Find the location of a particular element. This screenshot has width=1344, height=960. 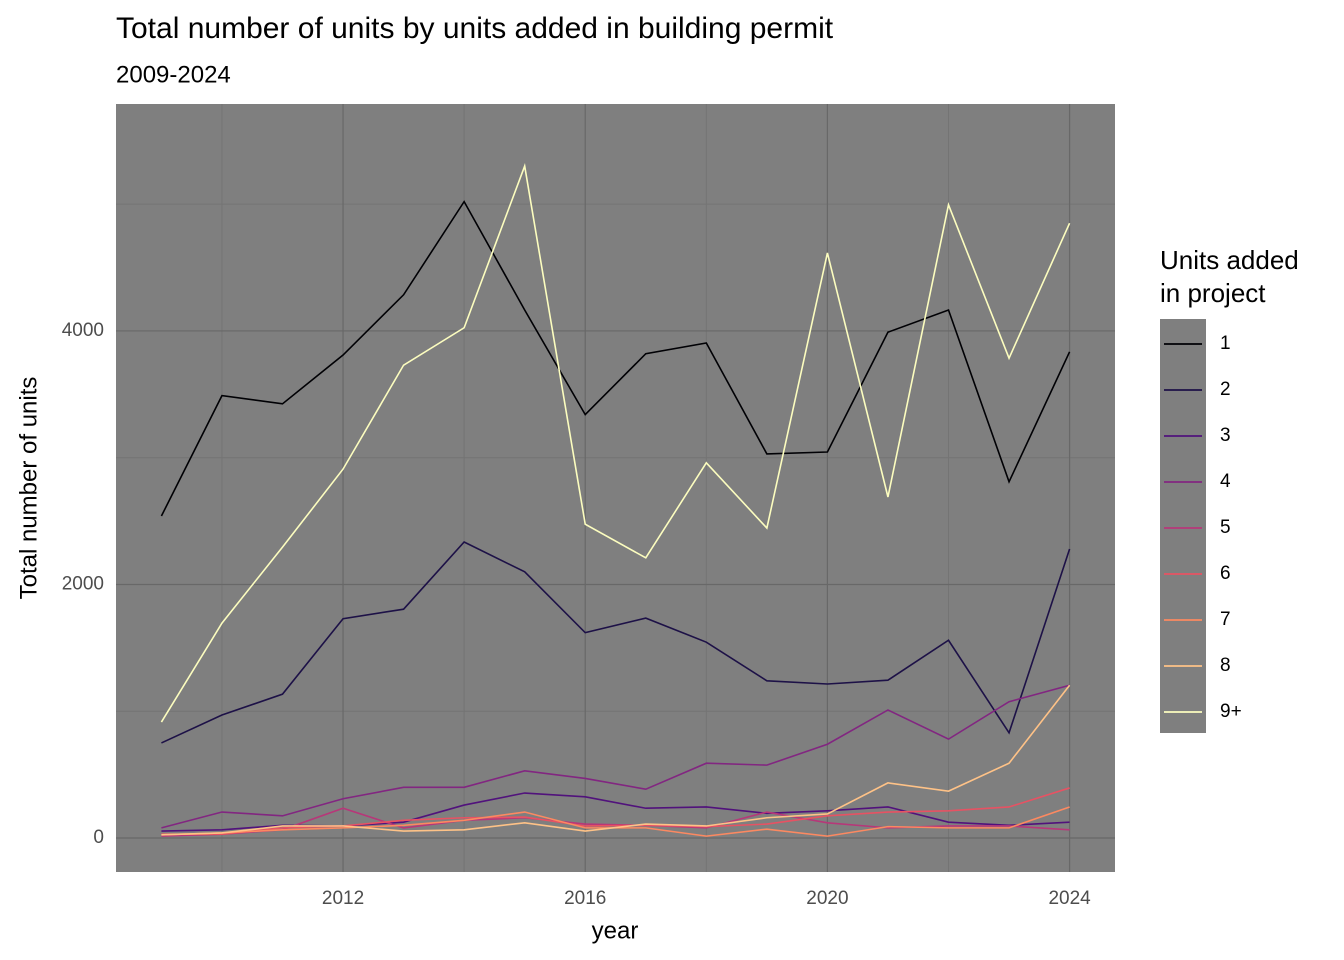

legend-label: 2 is located at coordinates (1225, 389).